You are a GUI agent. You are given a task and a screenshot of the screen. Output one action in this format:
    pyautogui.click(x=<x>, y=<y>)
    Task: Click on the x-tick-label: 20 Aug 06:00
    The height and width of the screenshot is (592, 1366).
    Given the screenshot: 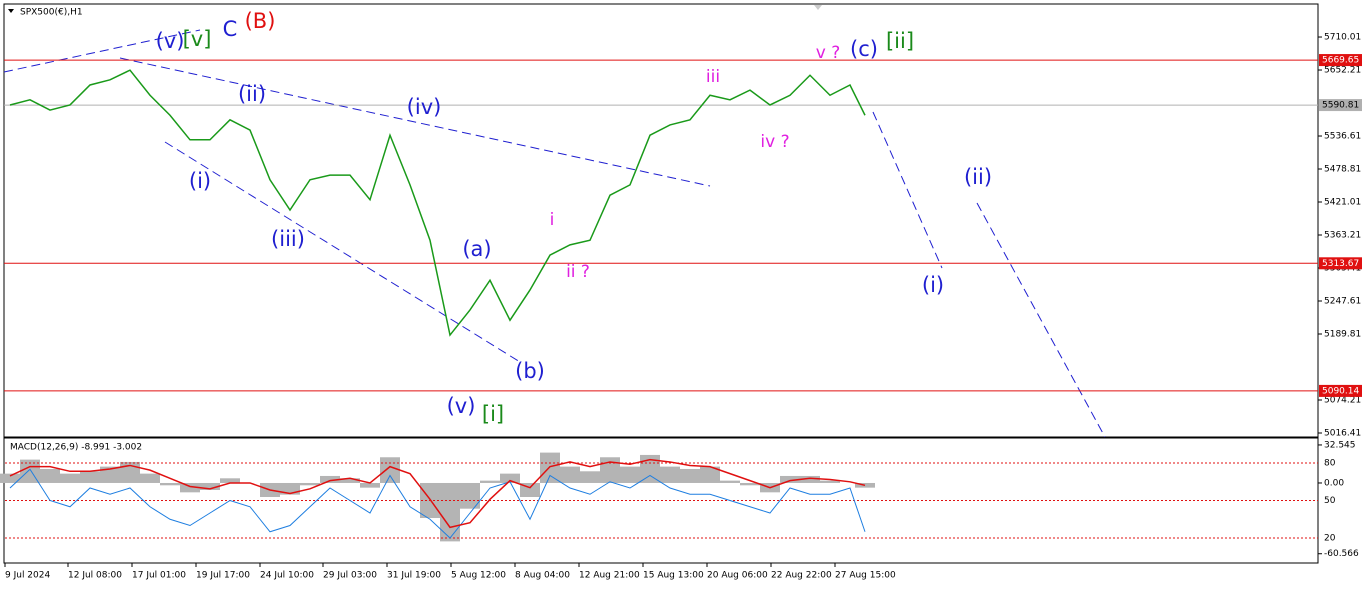 What is the action you would take?
    pyautogui.click(x=737, y=576)
    